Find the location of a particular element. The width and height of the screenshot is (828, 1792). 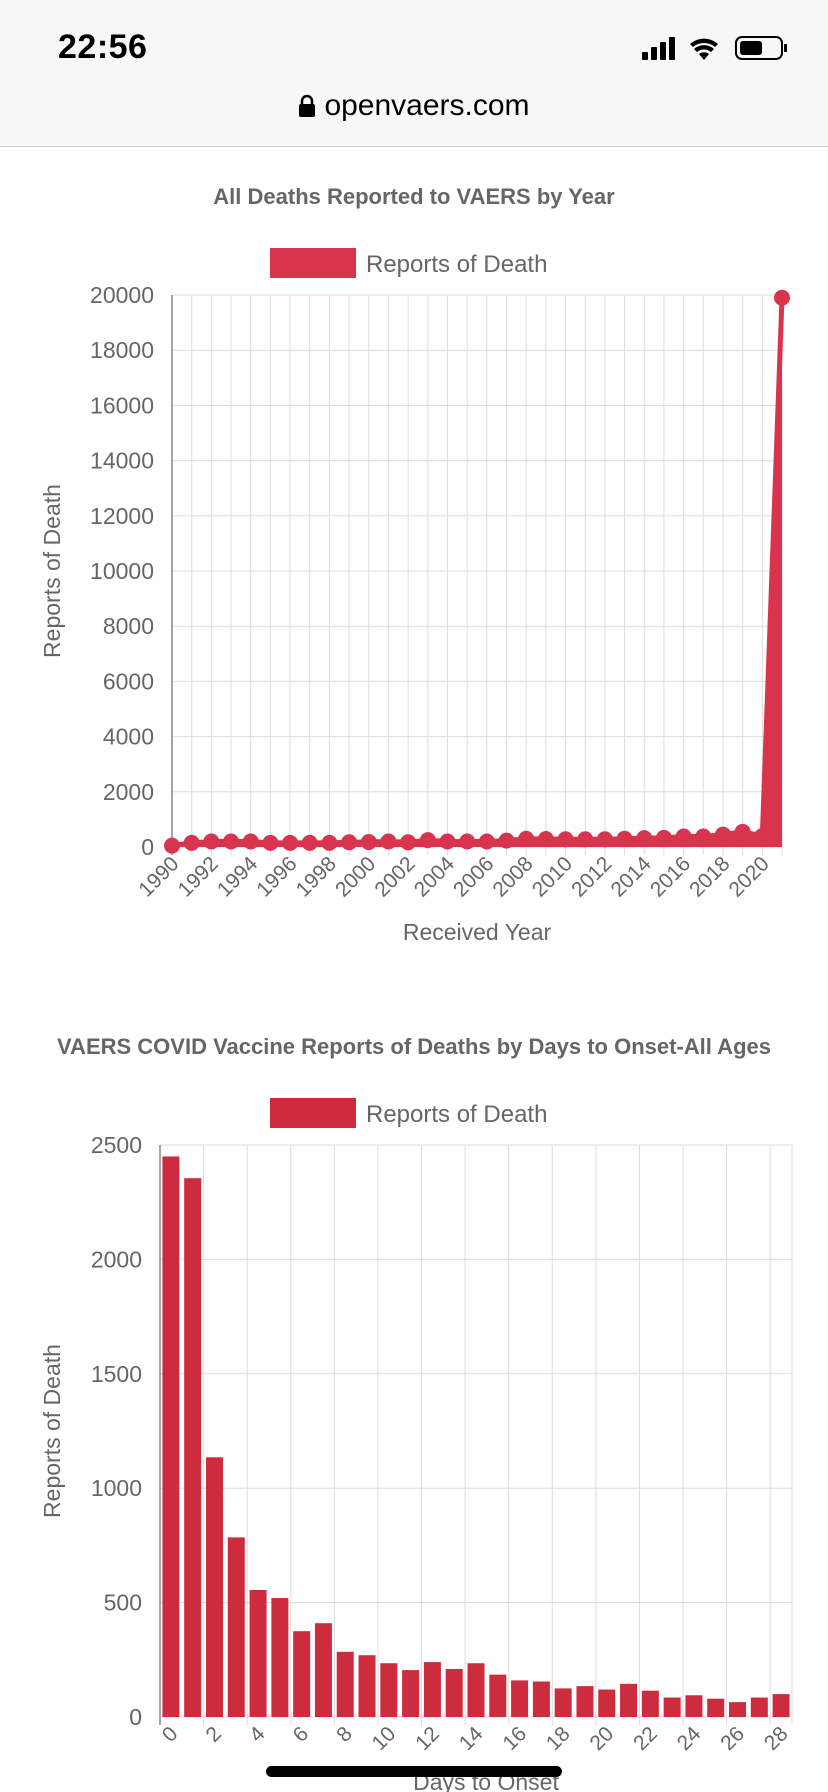

x-tick-label: 26 is located at coordinates (732, 1738).